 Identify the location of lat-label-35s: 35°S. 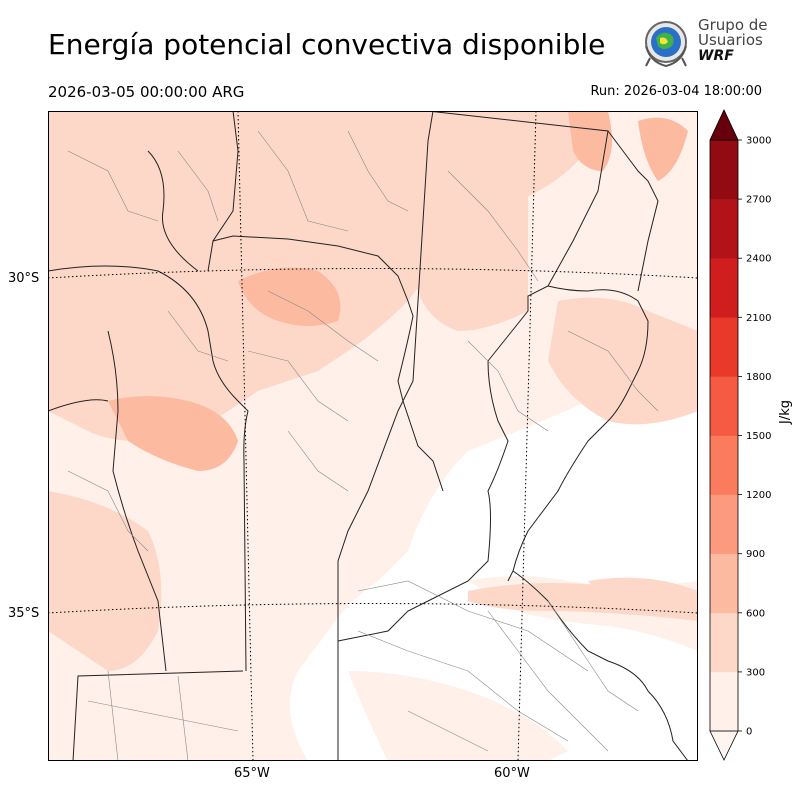
(24, 613).